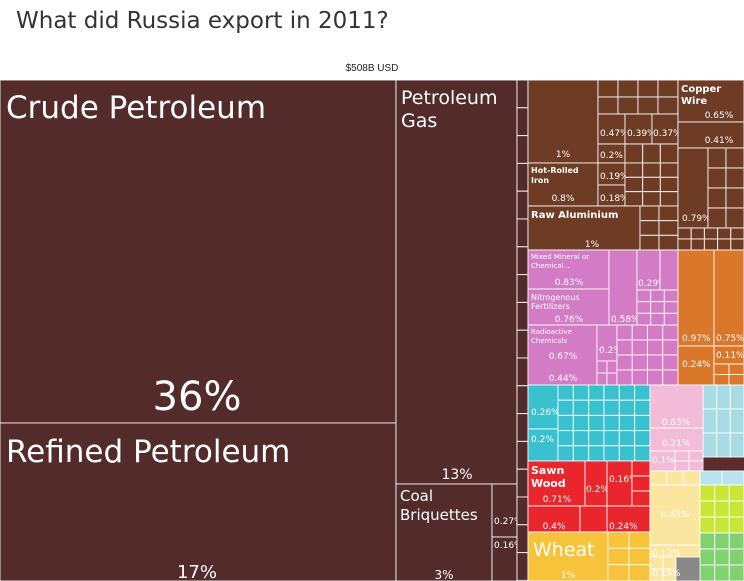  I want to click on tile-metals-a, so click(563, 122).